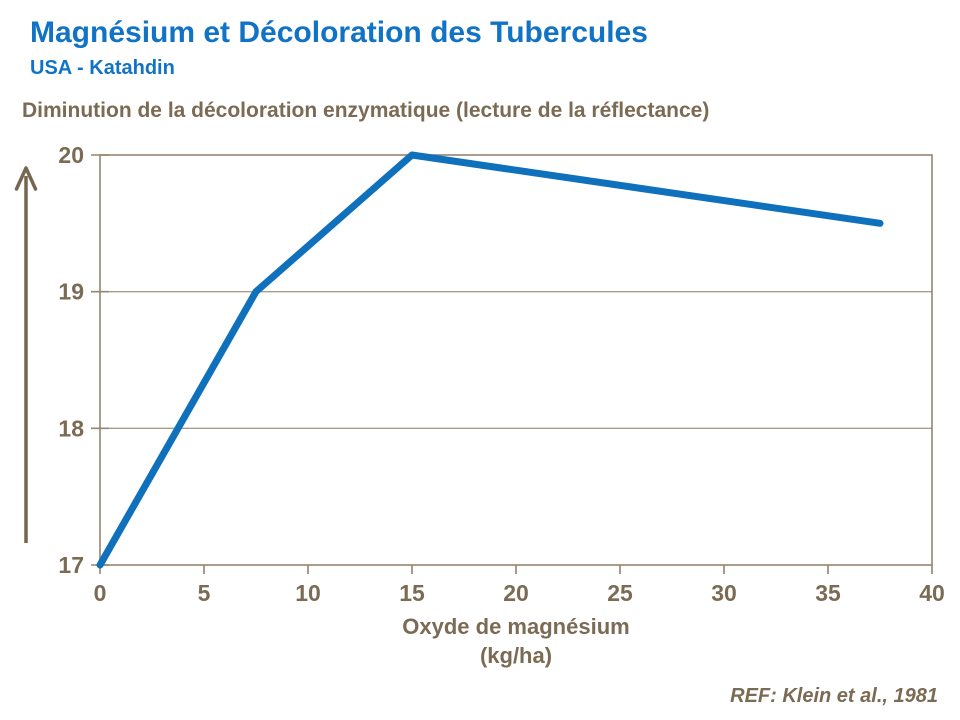 The image size is (960, 720). Describe the element at coordinates (834, 696) in the screenshot. I see `reference-citation: REF: Klein et al., 1981` at that location.